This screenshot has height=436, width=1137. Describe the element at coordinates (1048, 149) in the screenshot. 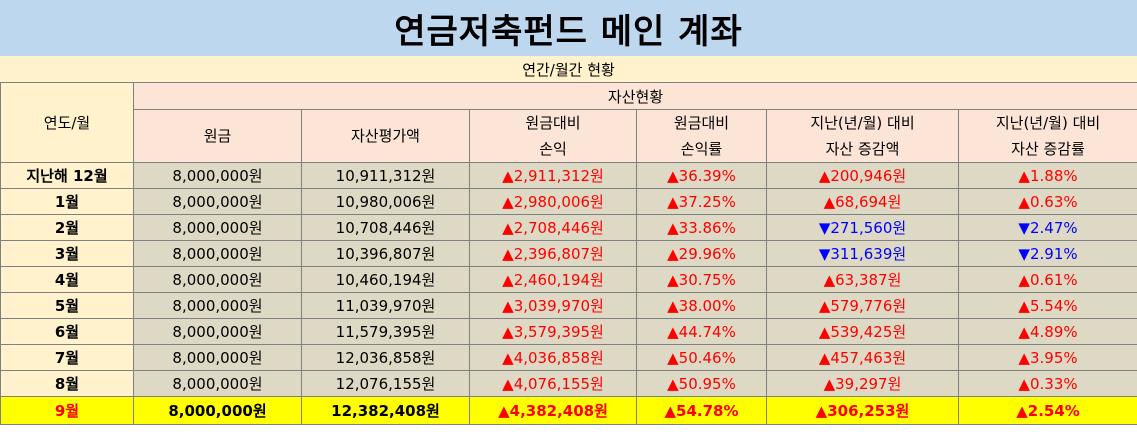

I see `header-change-rate-line2: 자산 증감률` at that location.